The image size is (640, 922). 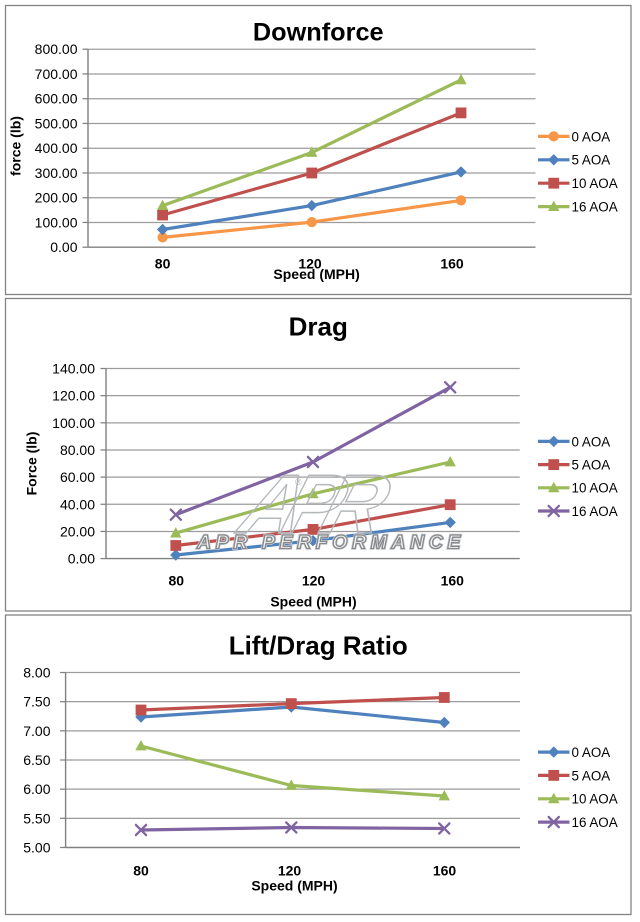 What do you see at coordinates (329, 543) in the screenshot?
I see `svg-text: APR PERFORMANCE` at bounding box center [329, 543].